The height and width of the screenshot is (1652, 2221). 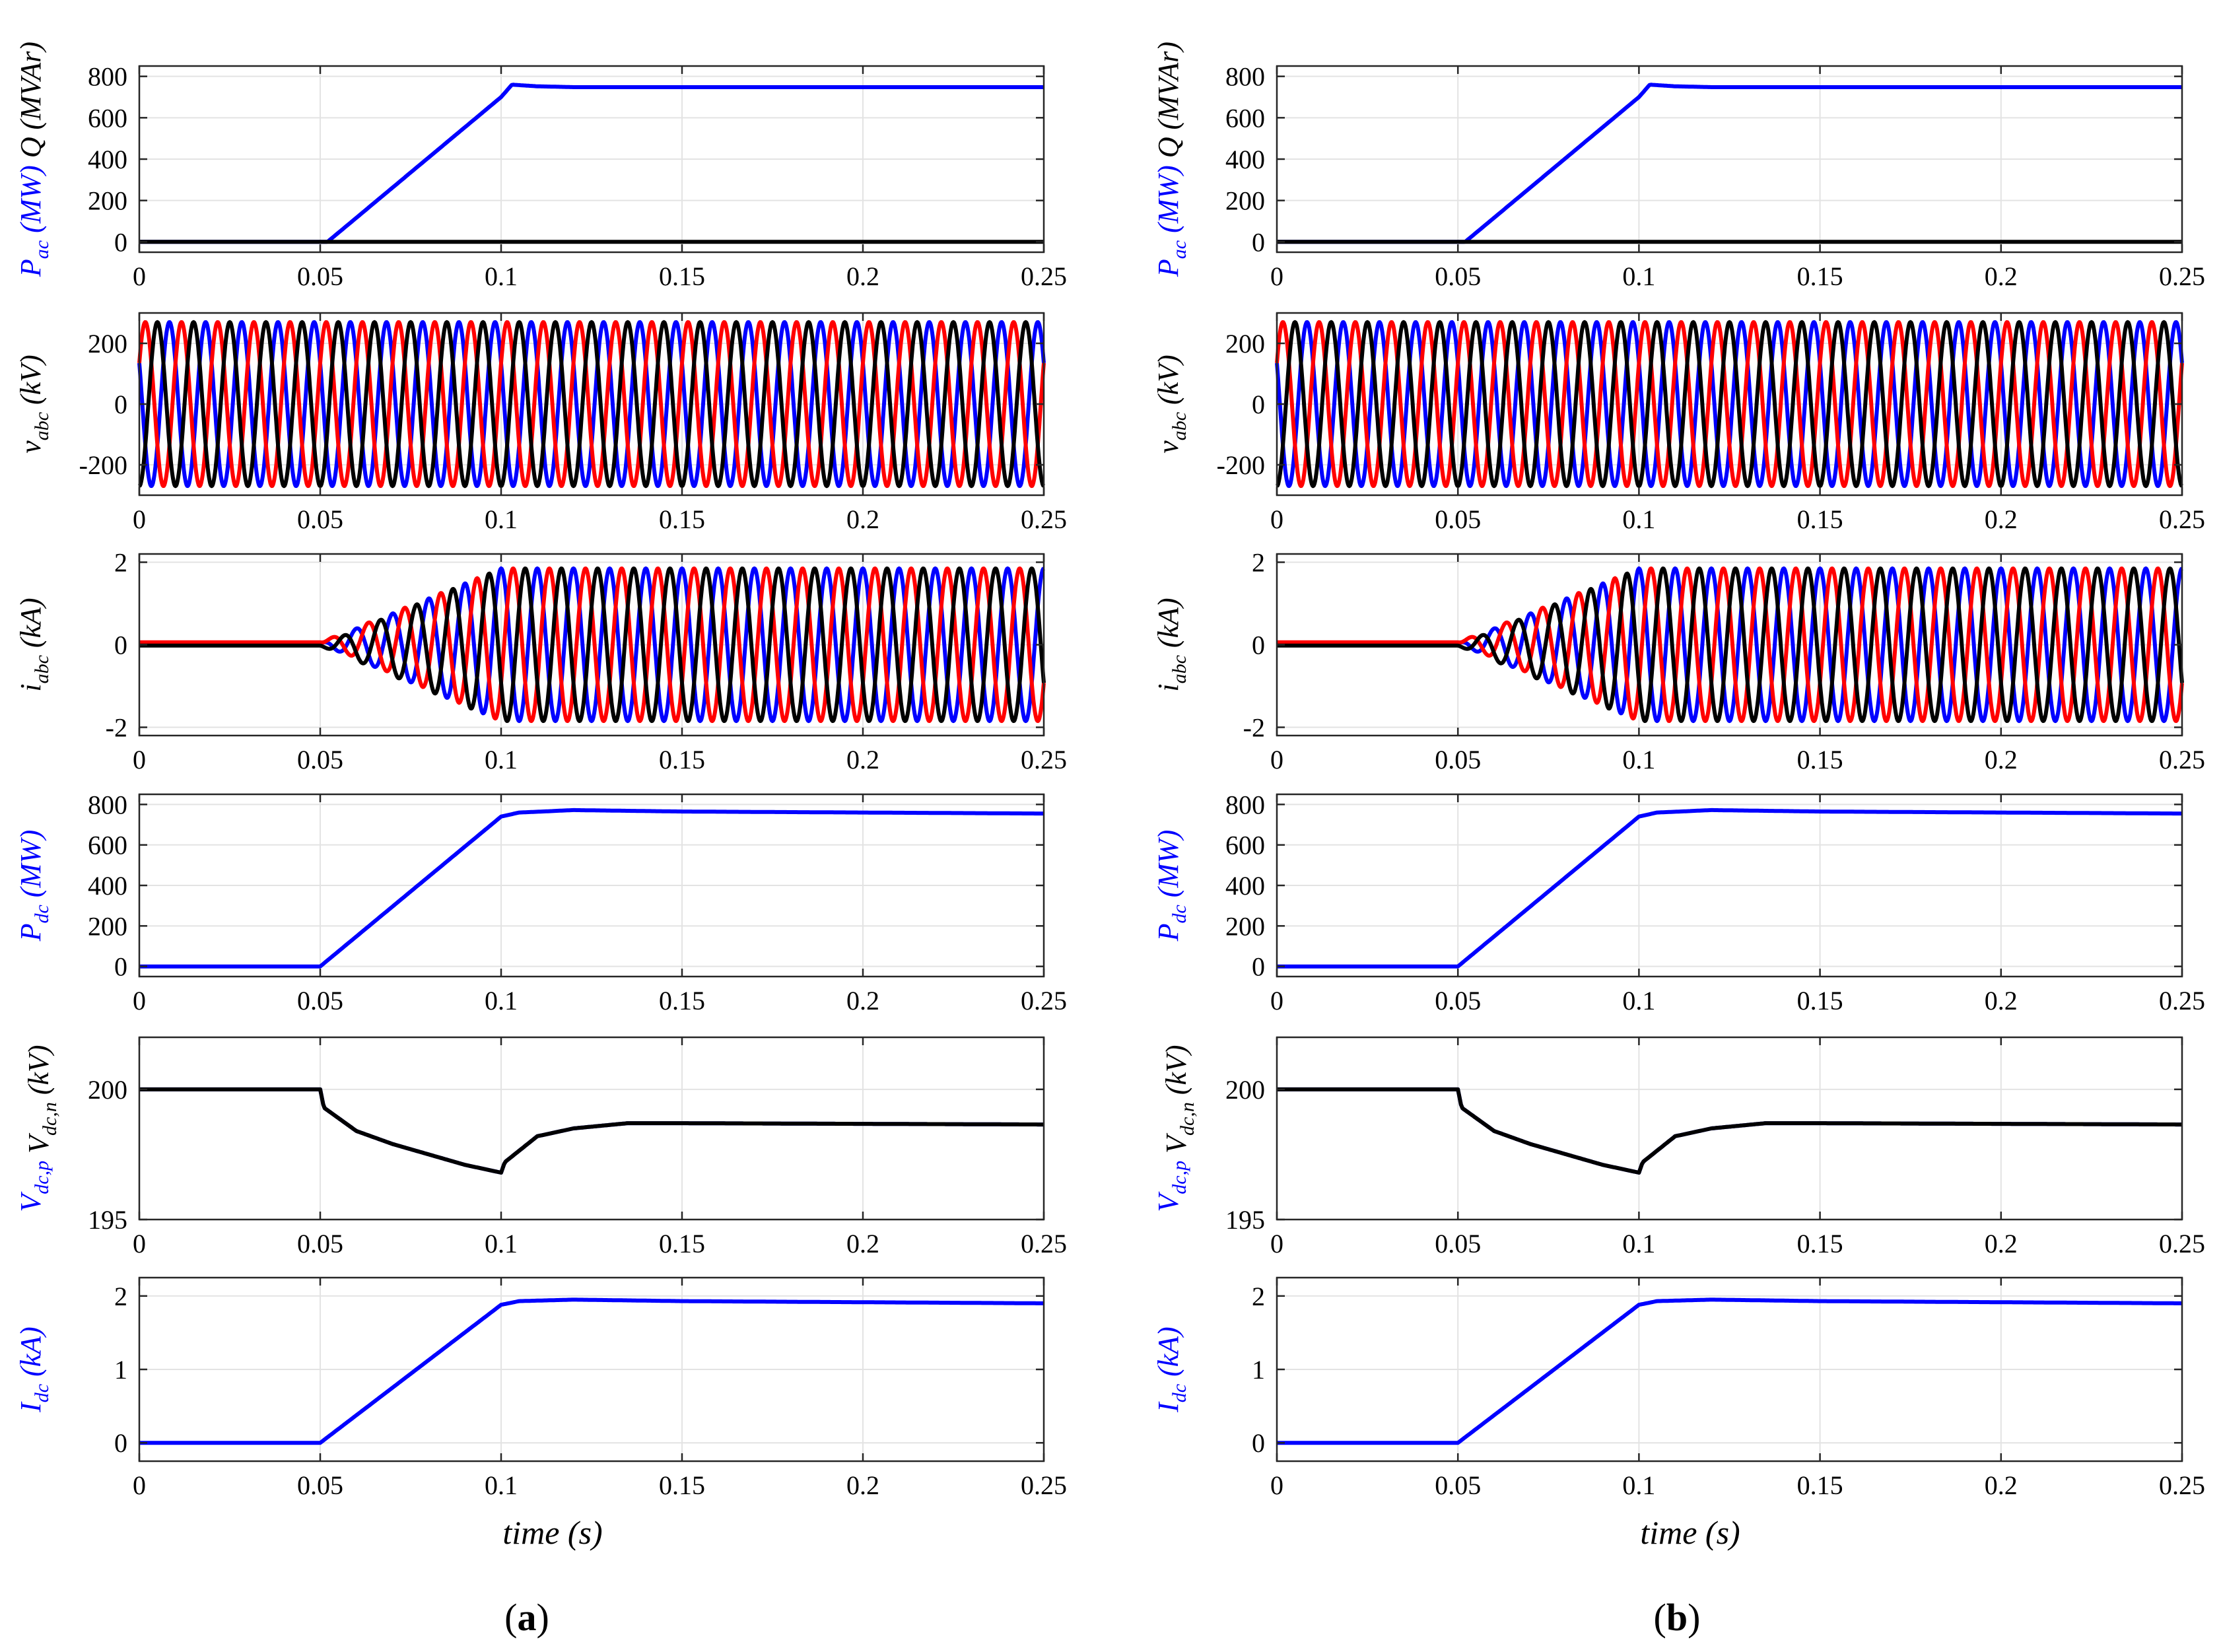 I want to click on y-axis-label-a-4: Pdc (MW), so click(x=34, y=886).